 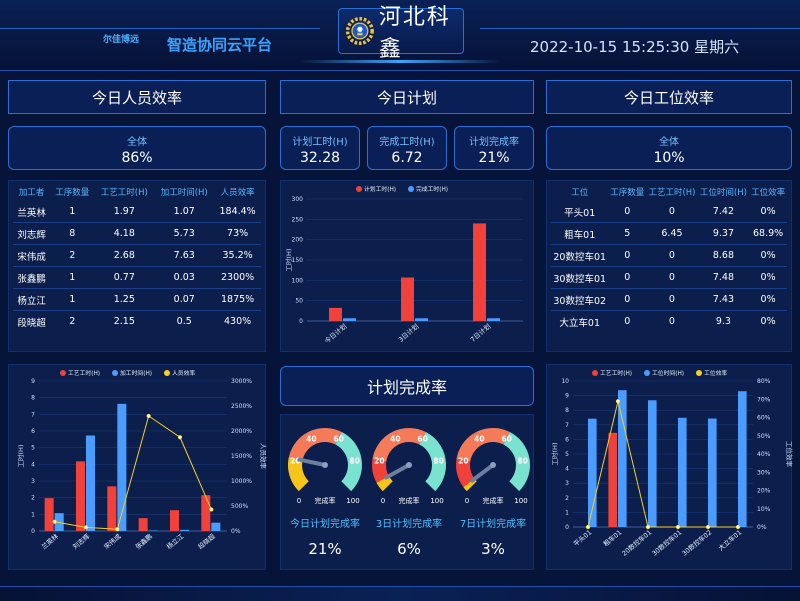 I want to click on plan-summary-value: 21%, so click(x=494, y=158).